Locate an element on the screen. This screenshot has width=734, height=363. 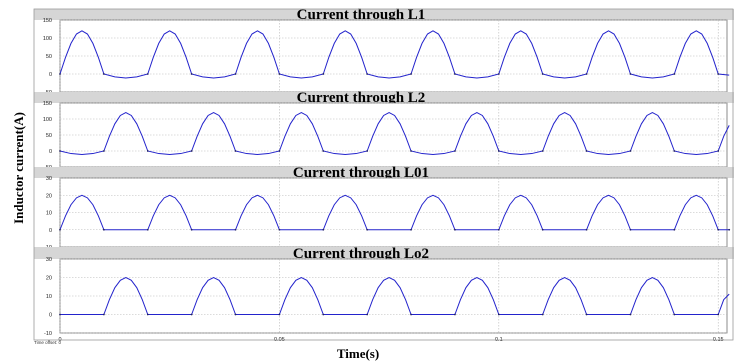
y-axis-title: Inductor current(A) is located at coordinates (18, 168).